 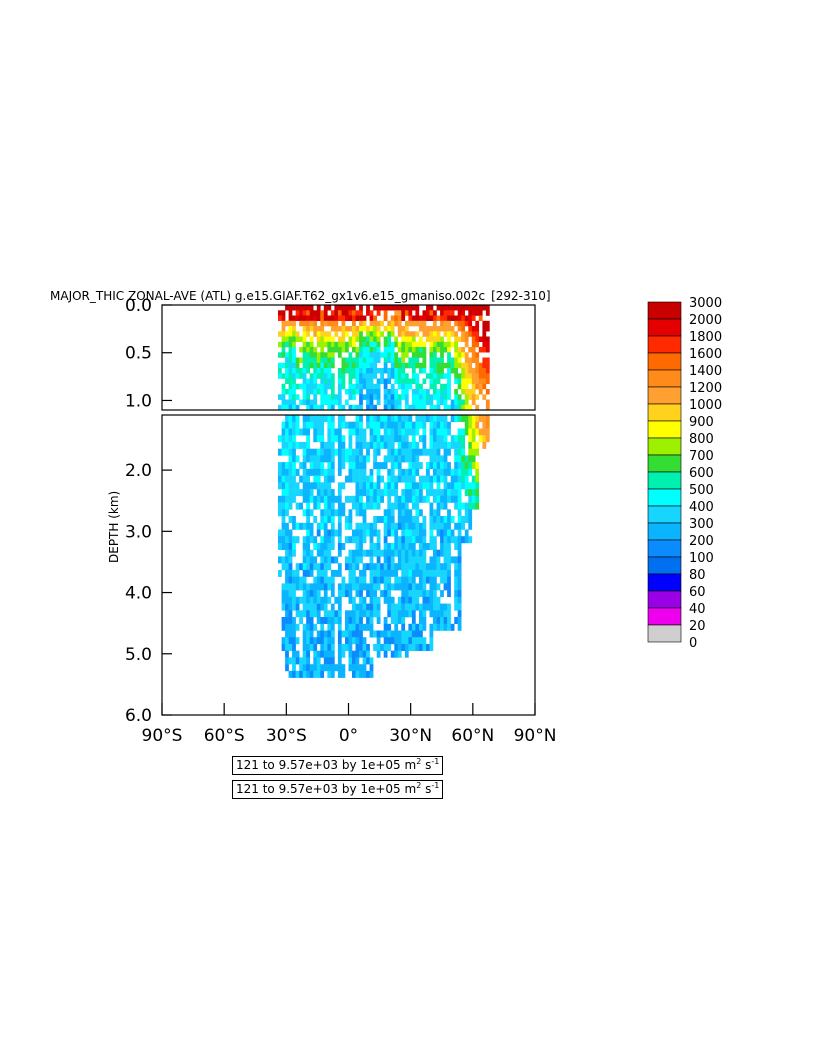 What do you see at coordinates (705, 388) in the screenshot?
I see `colorbar-label: 1200` at bounding box center [705, 388].